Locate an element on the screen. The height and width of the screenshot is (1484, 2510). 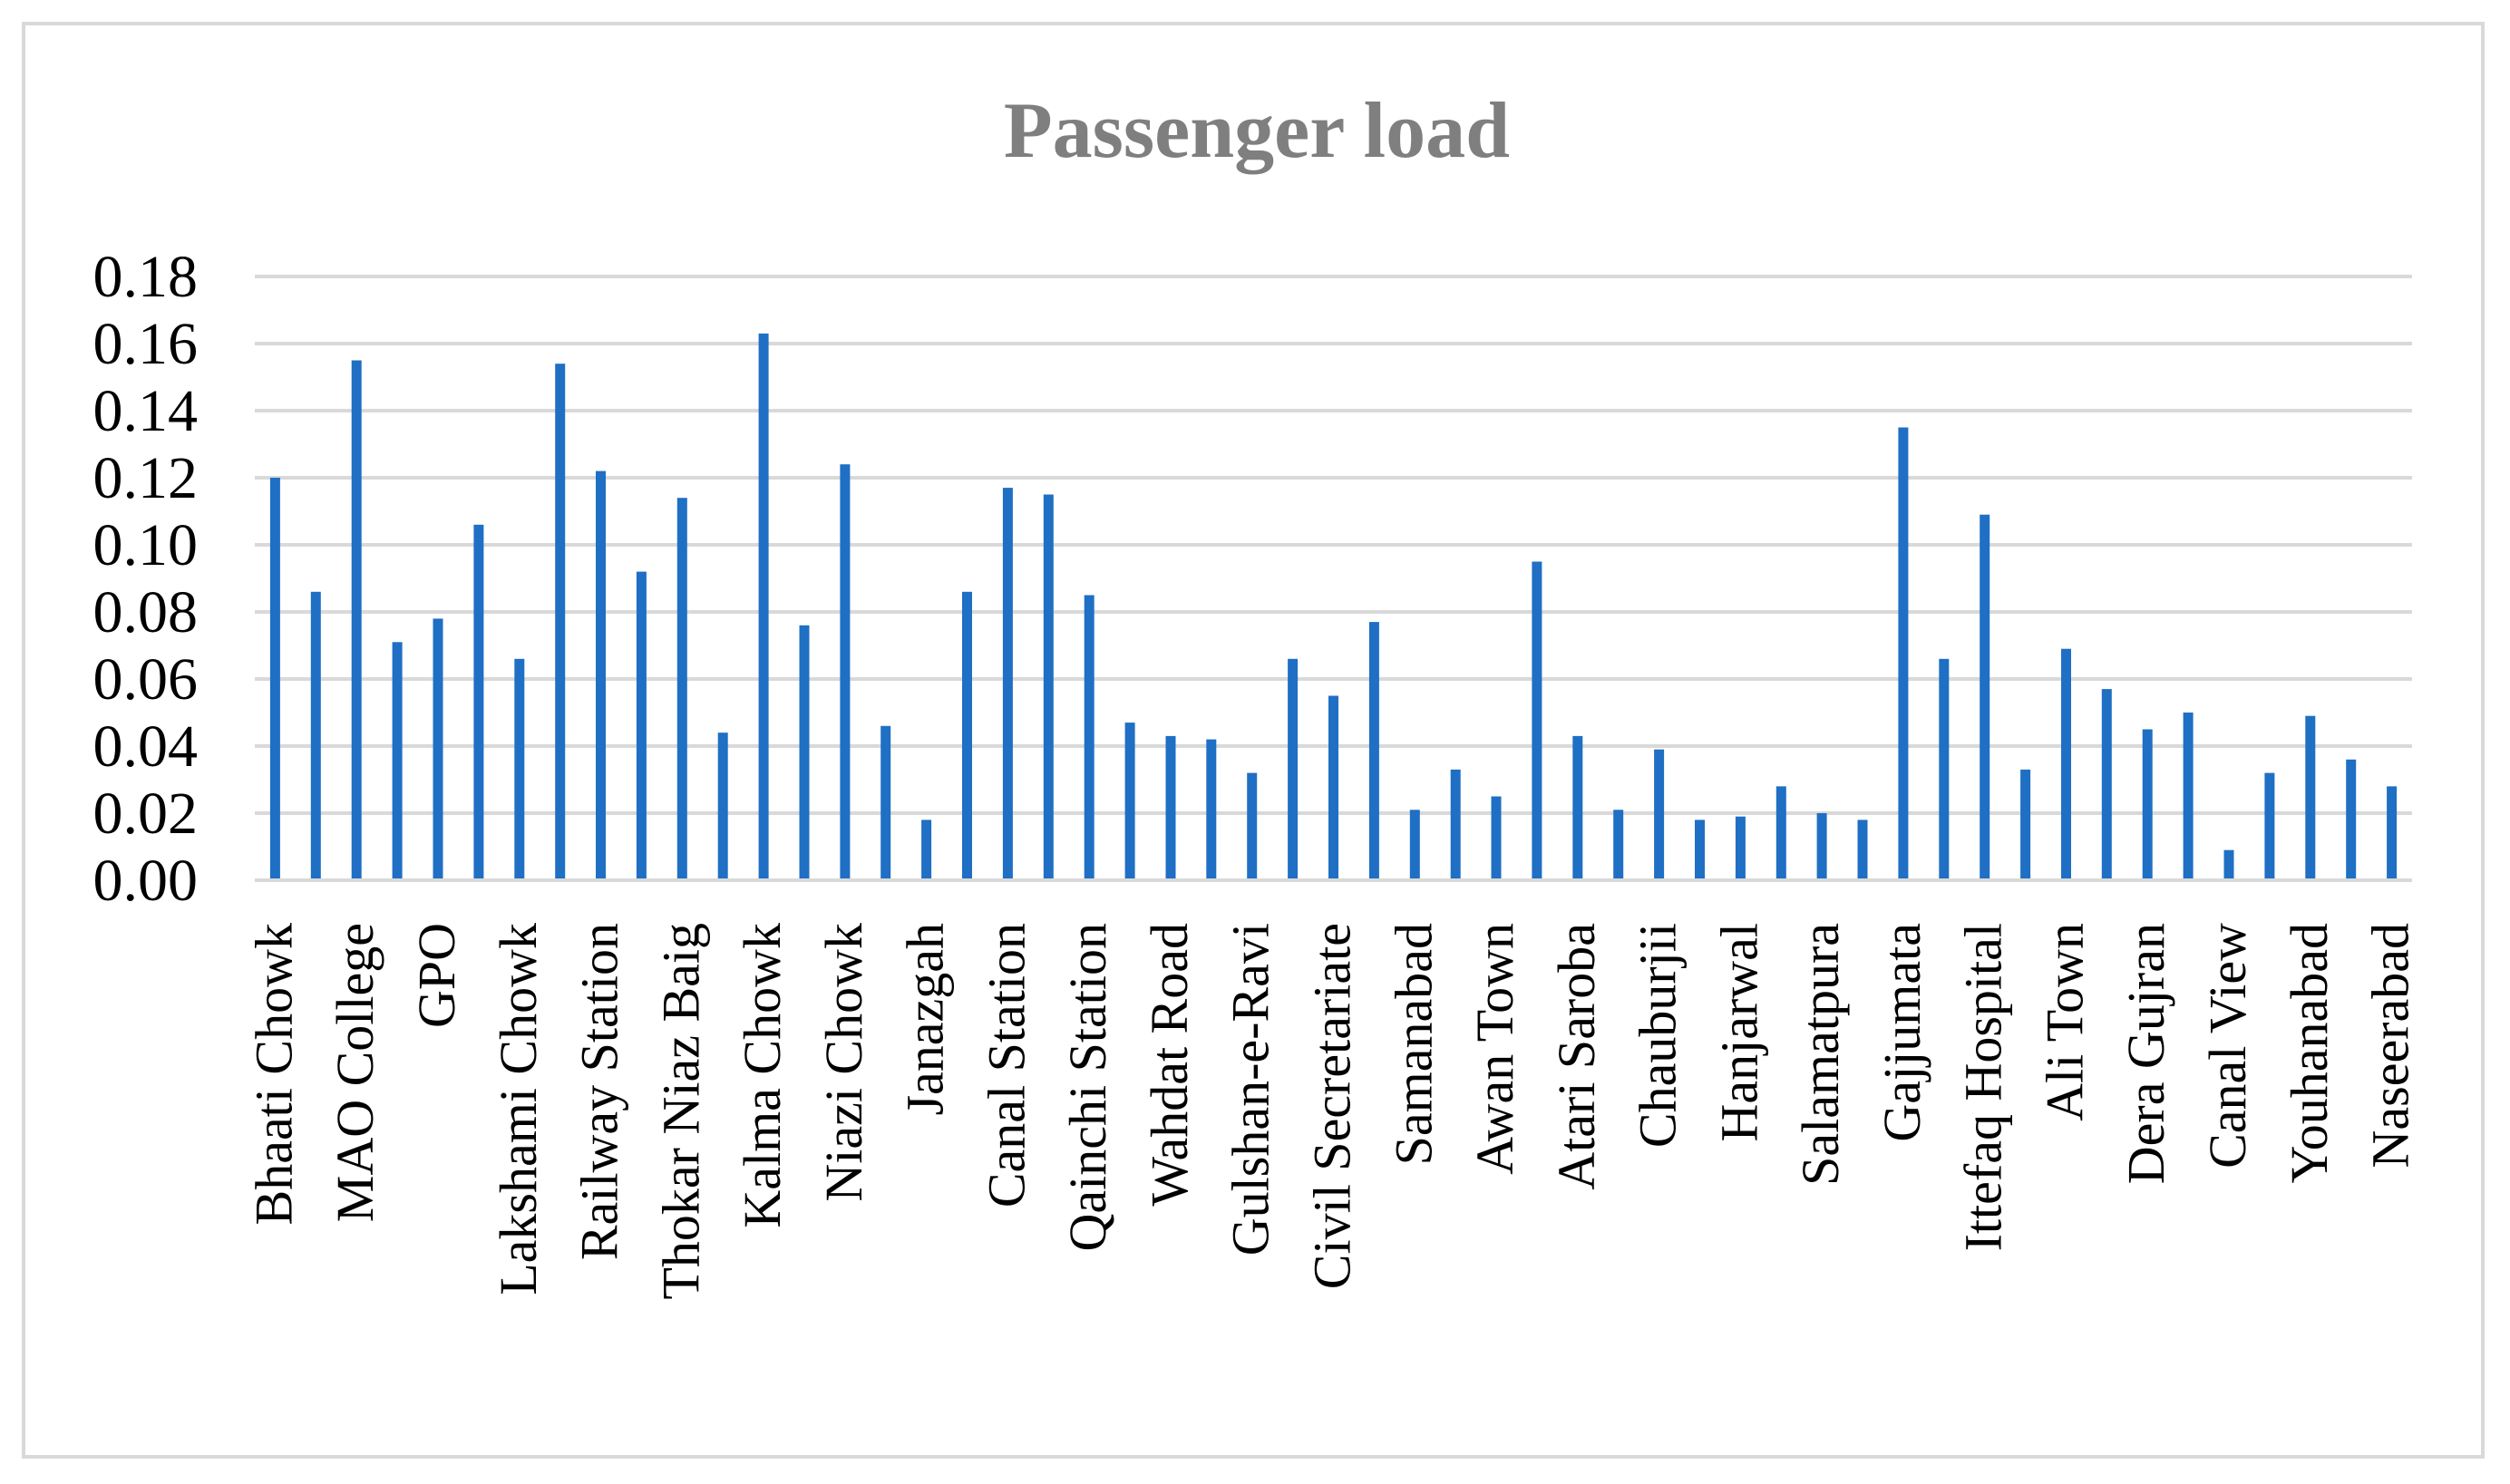
y-tick-label: 0.12 is located at coordinates (146, 478).